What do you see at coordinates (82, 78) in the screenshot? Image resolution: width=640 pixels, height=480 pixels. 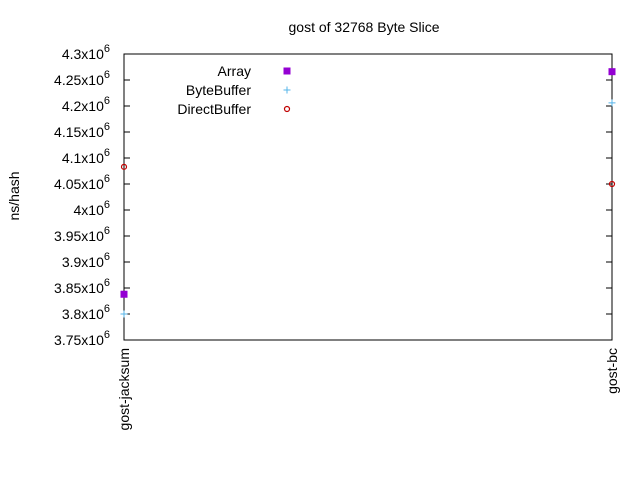 I see `y-tick-label: 4.25x10⁶` at bounding box center [82, 78].